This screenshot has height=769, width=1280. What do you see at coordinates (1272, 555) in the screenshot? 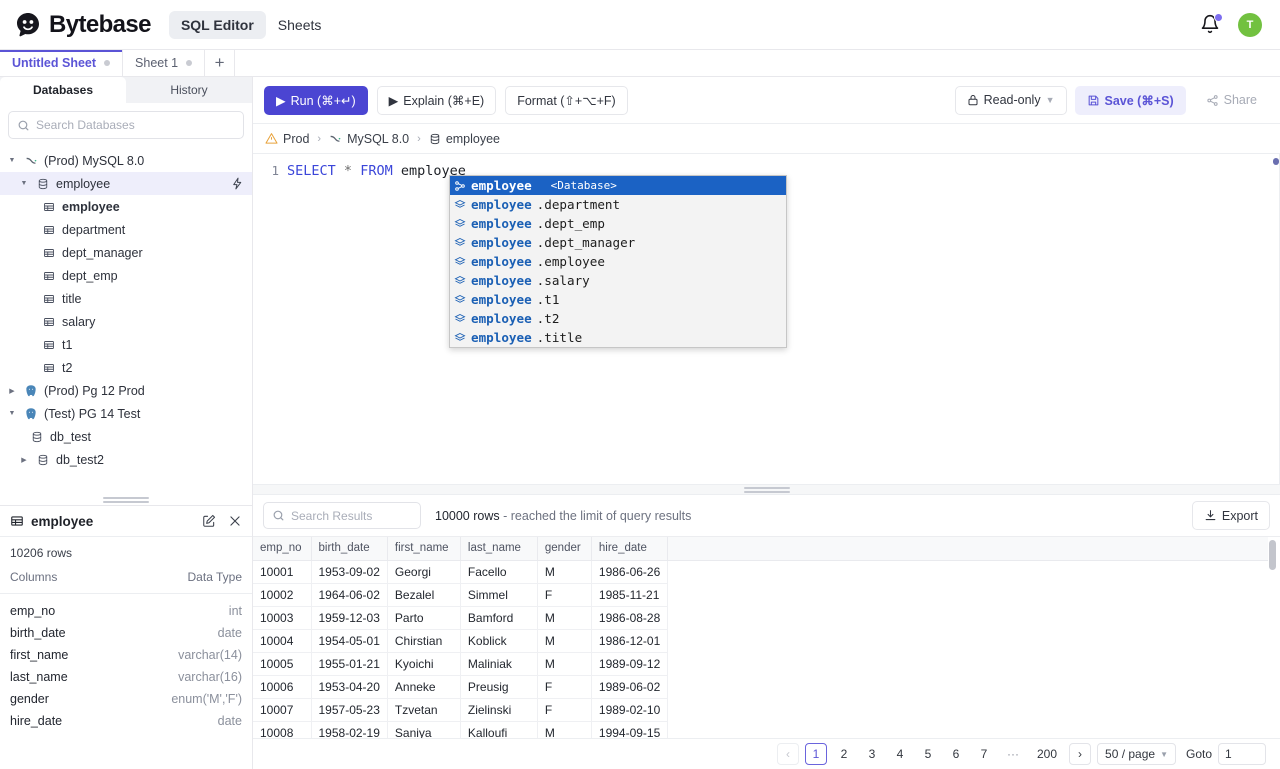
I see `results-vertical-scrollbar` at bounding box center [1272, 555].